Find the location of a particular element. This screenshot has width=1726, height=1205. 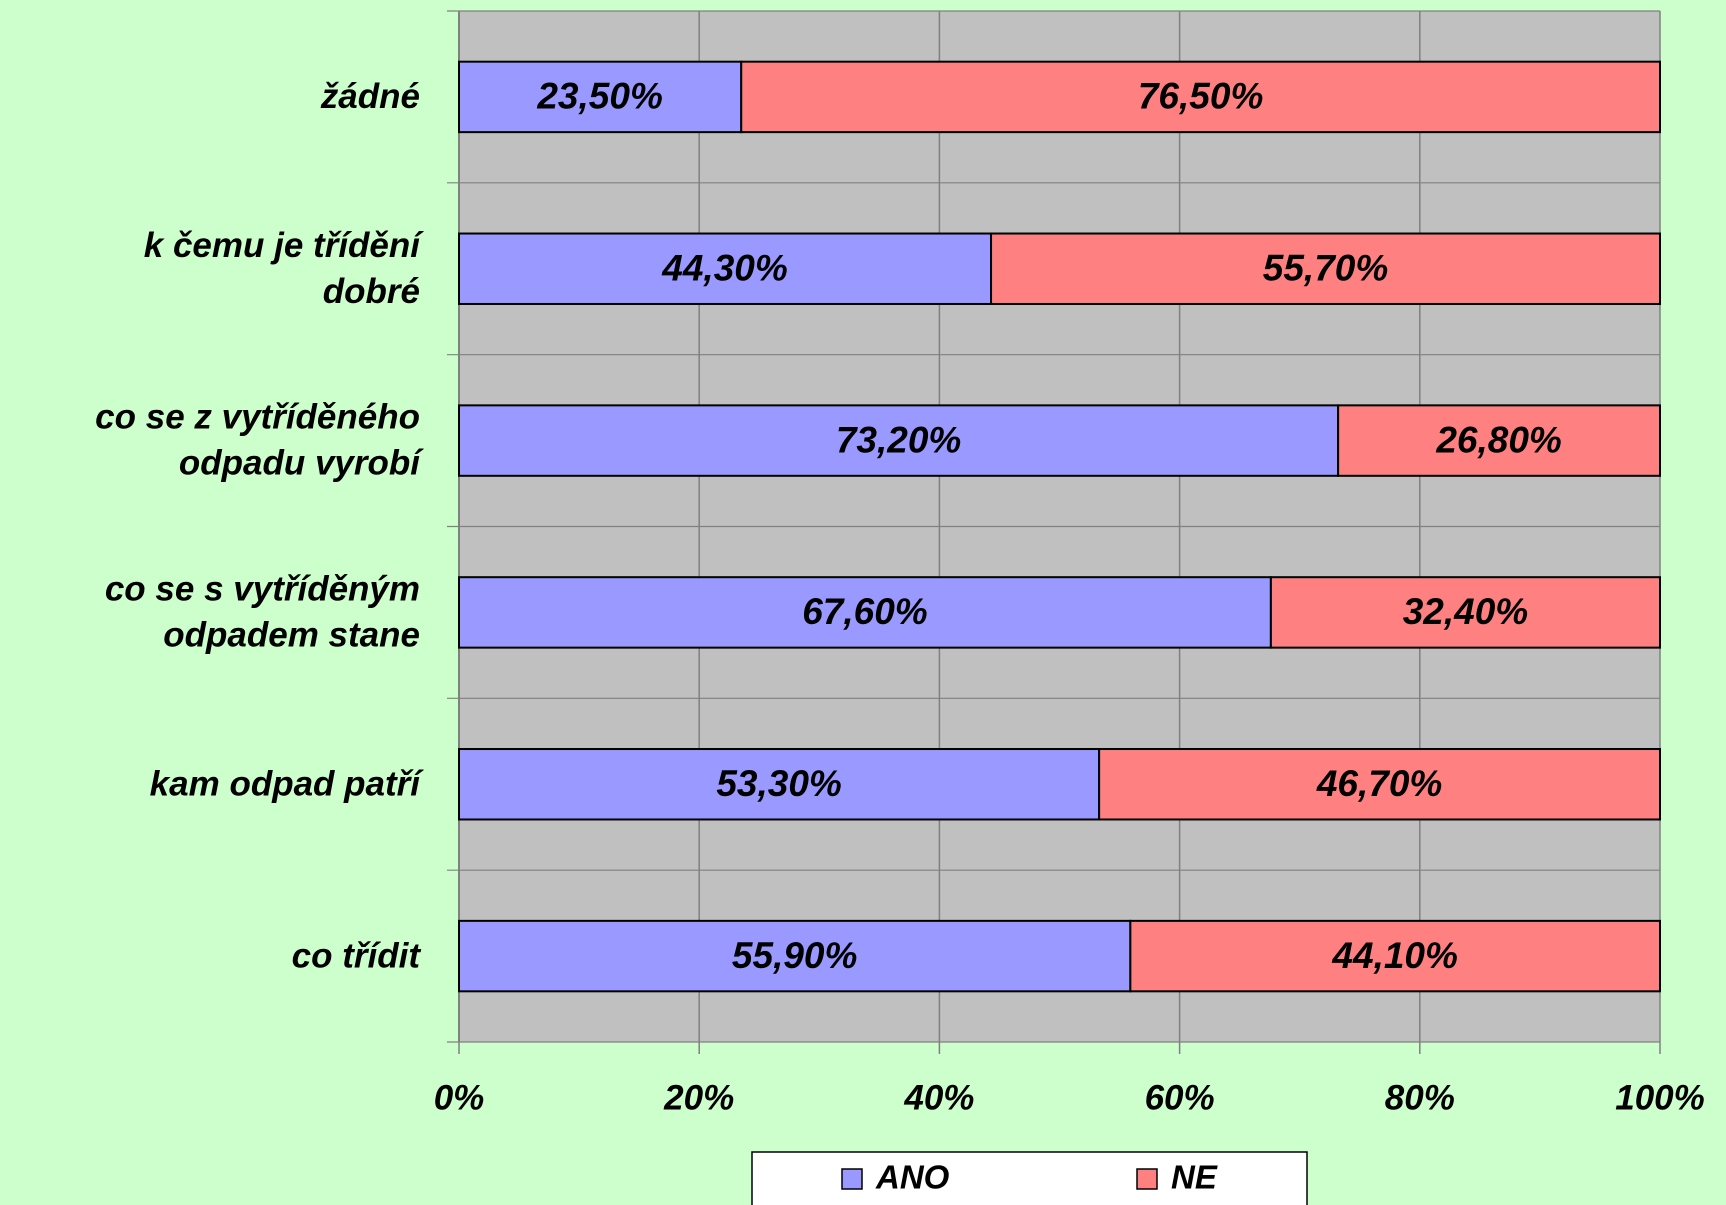

value-label: 23,50% is located at coordinates (599, 96).